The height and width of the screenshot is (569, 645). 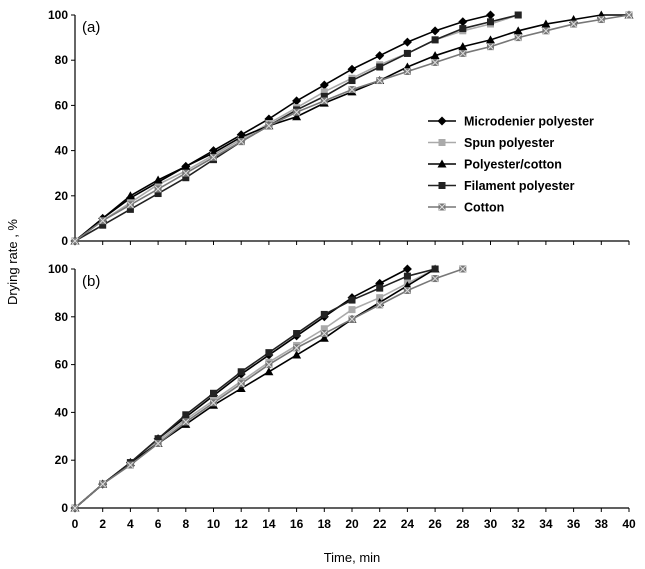 What do you see at coordinates (75, 524) in the screenshot?
I see `x-tick-label: 0` at bounding box center [75, 524].